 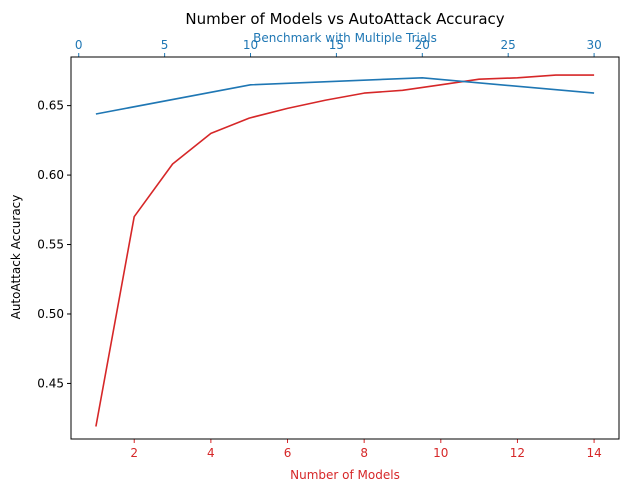 What do you see at coordinates (50, 383) in the screenshot?
I see `y-tick-label: 0.45` at bounding box center [50, 383].